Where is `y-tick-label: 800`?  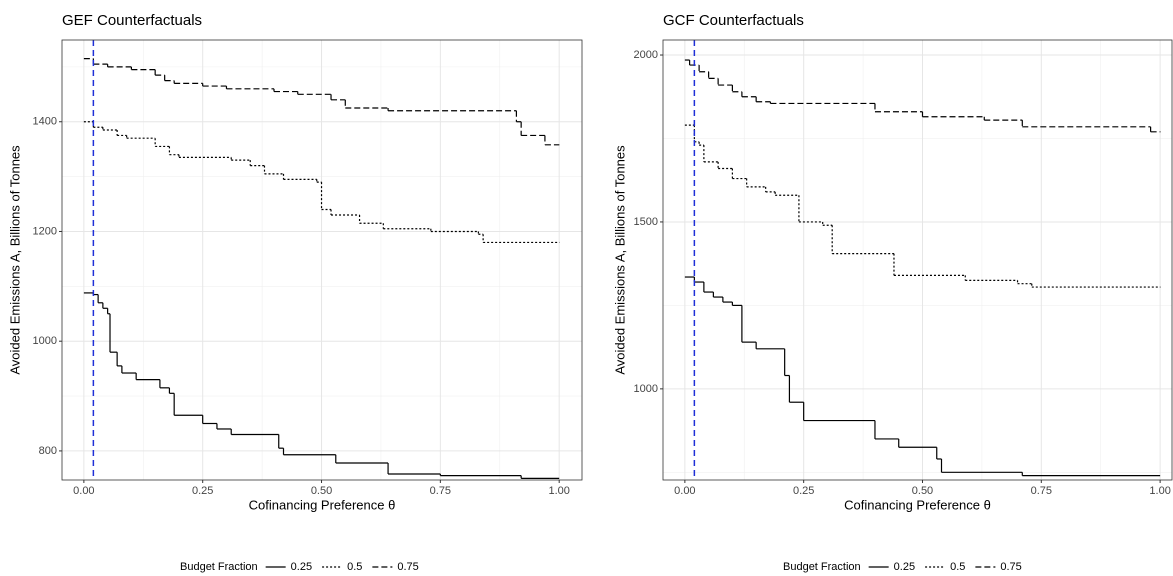 y-tick-label: 800 is located at coordinates (48, 451).